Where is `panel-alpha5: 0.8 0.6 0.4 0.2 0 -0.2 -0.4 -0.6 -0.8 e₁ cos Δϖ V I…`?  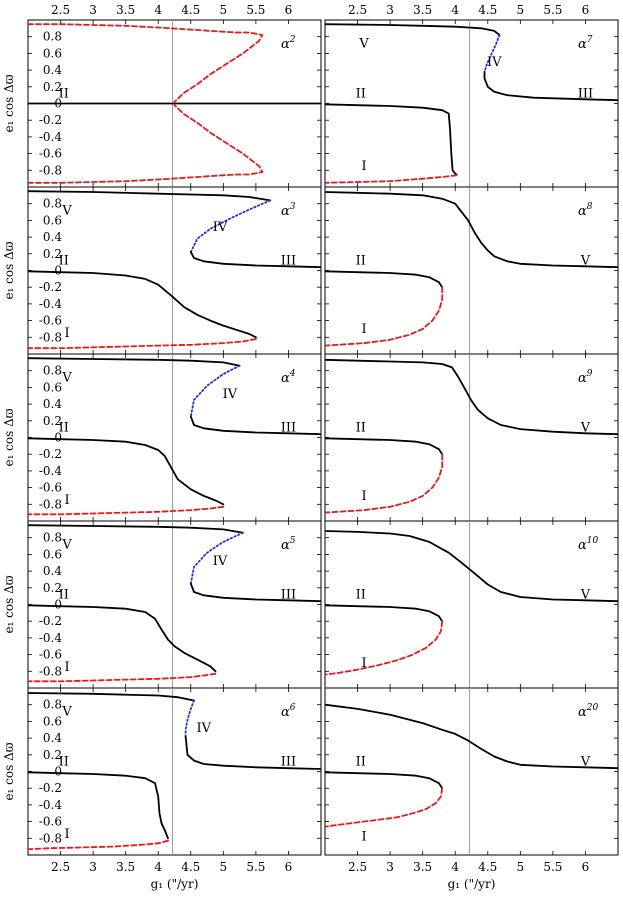
panel-alpha5: 0.8 0.6 0.4 0.2 0 -0.2 -0.4 -0.6 -0.8 e₁ cos Δϖ V I… is located at coordinates (162, 604).